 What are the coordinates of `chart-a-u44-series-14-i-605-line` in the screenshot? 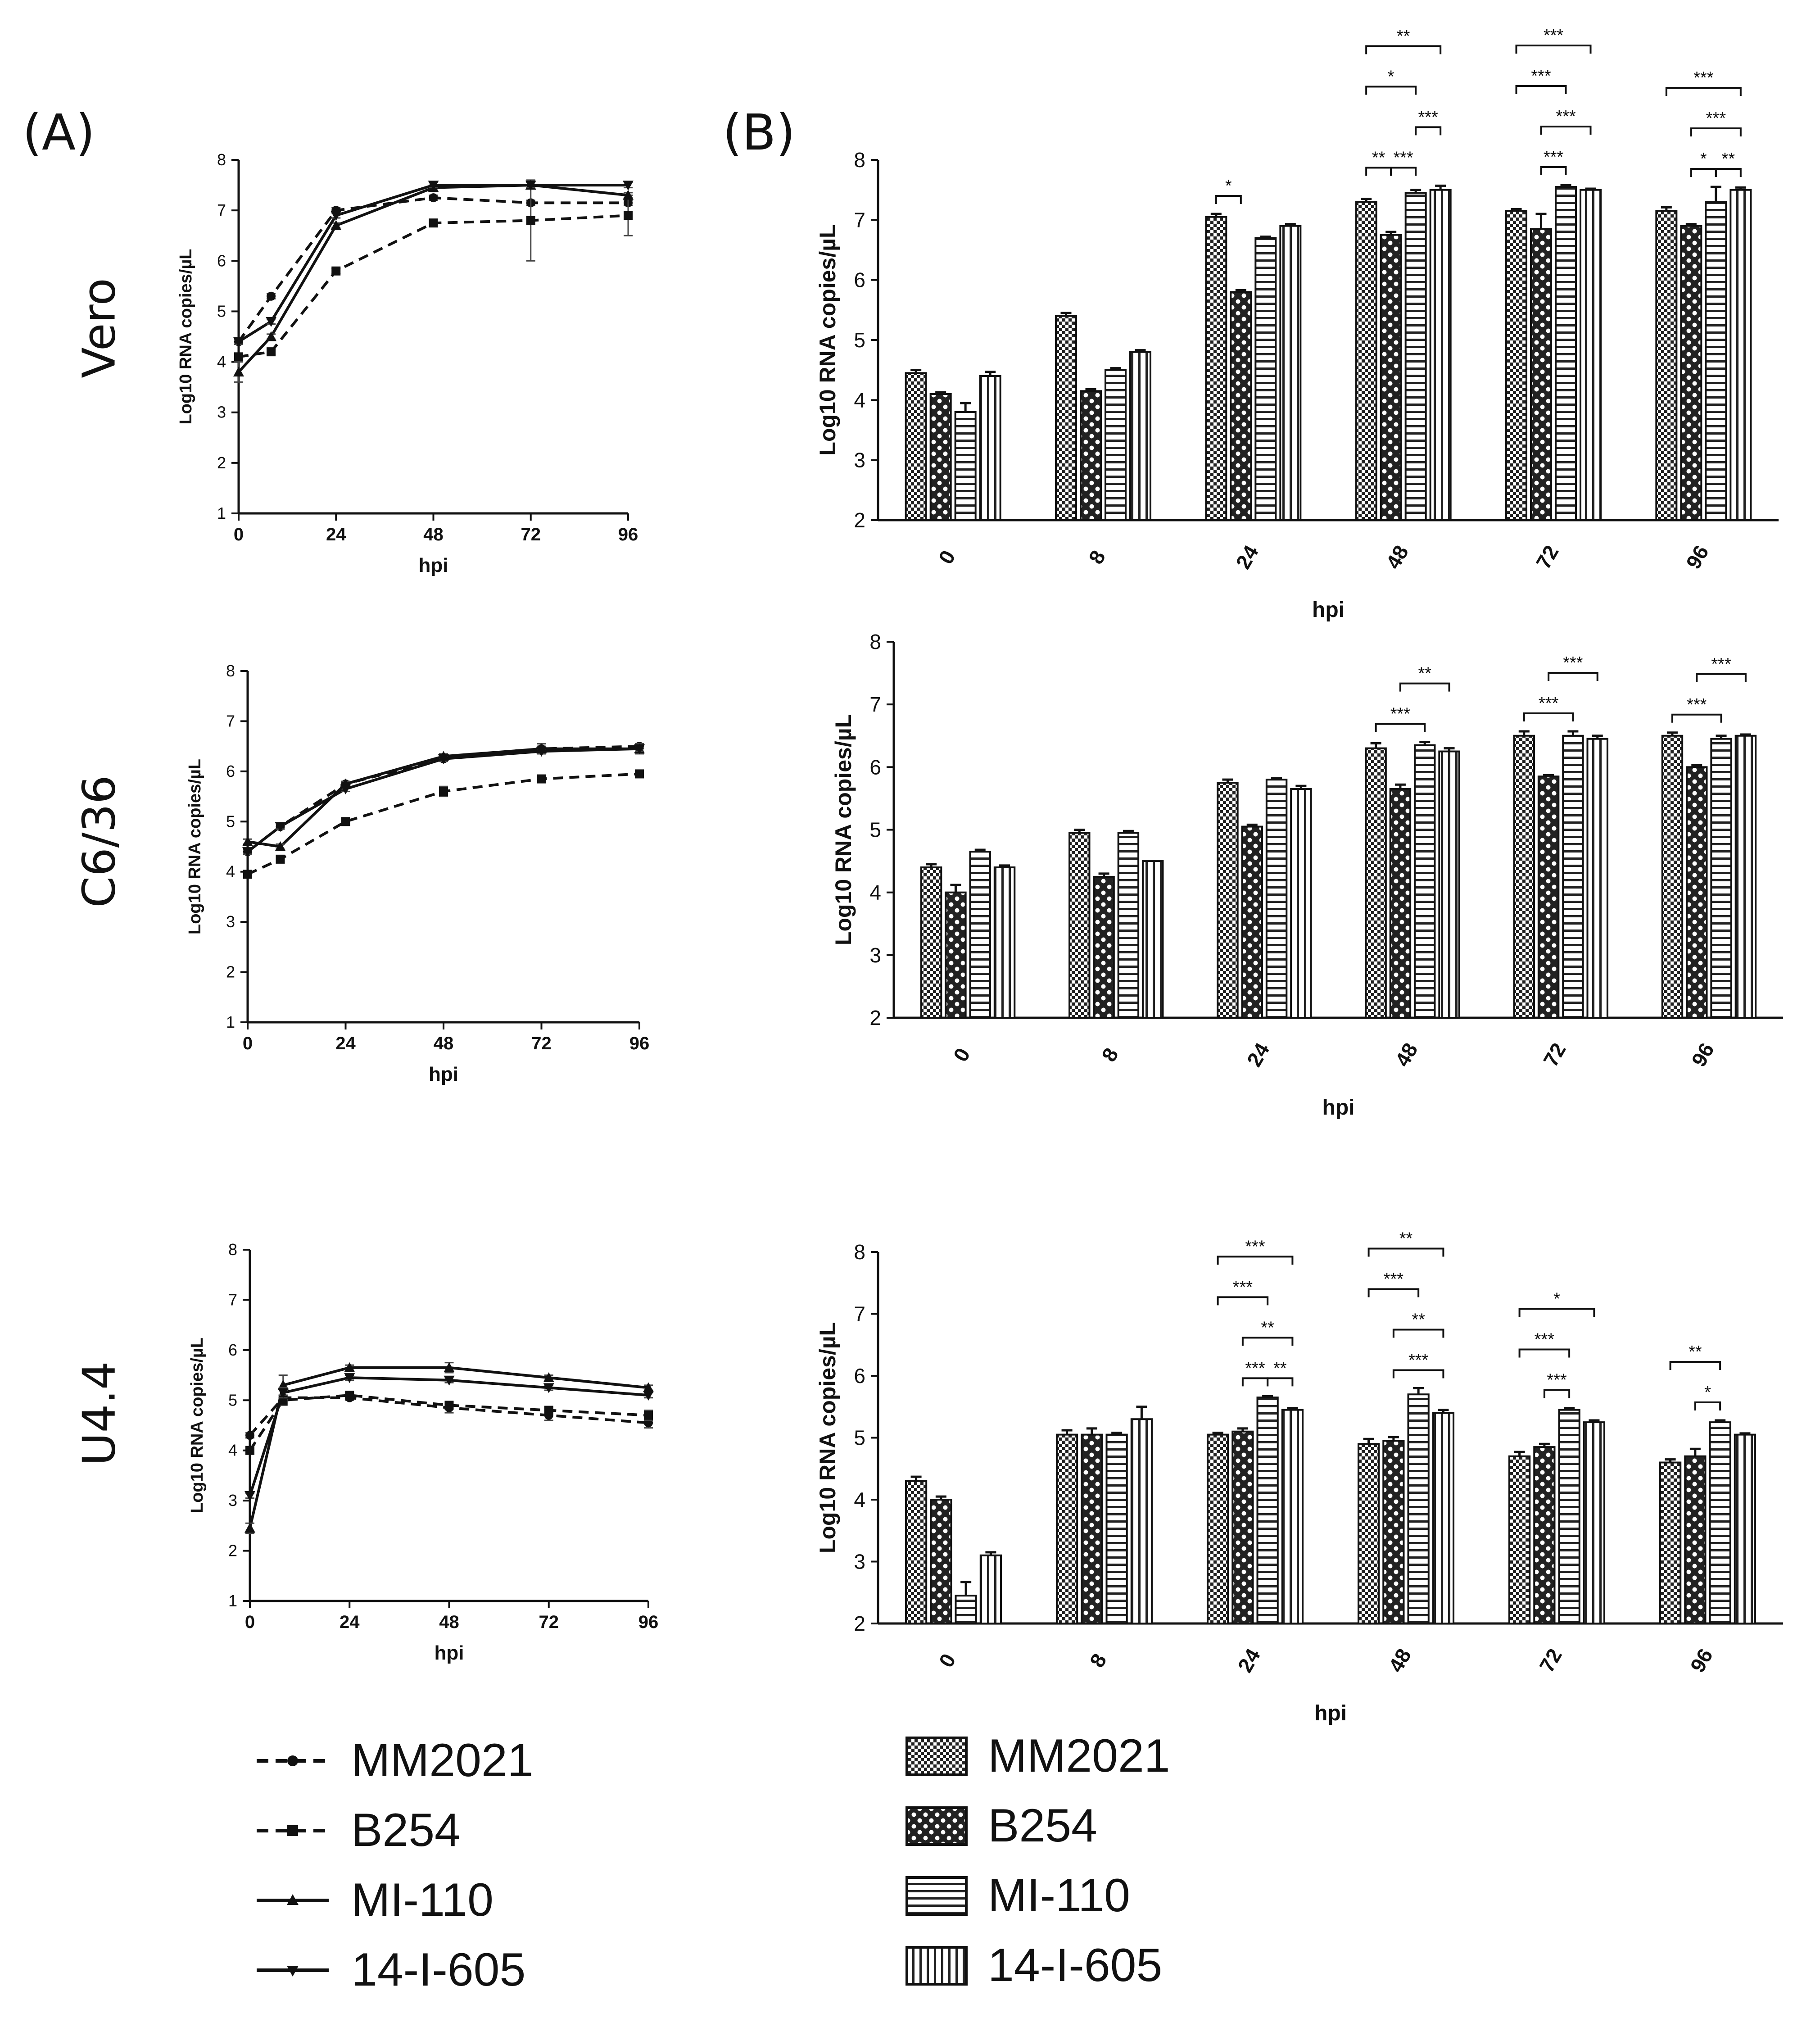 It's located at (449, 1436).